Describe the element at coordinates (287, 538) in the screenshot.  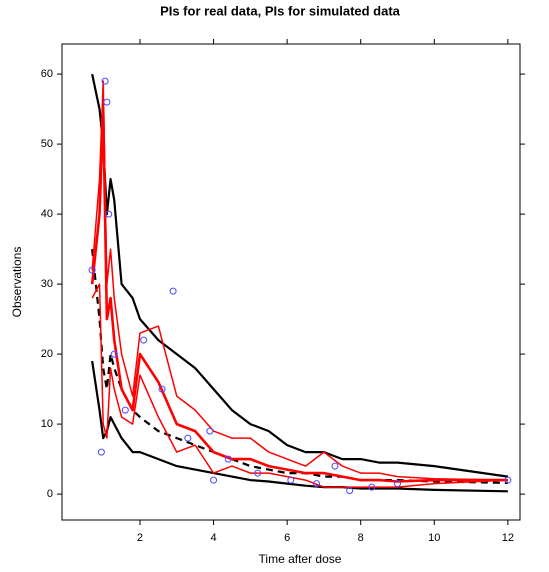
I see `x-tick-label: 6` at that location.